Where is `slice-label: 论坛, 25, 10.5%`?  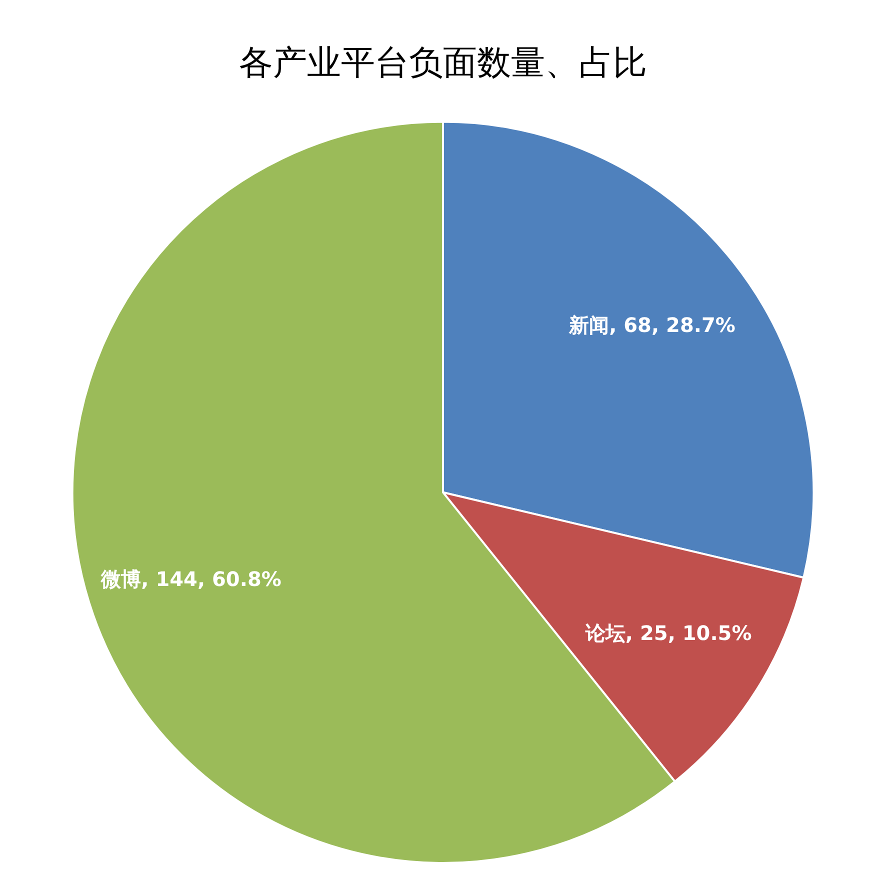 slice-label: 论坛, 25, 10.5% is located at coordinates (668, 633).